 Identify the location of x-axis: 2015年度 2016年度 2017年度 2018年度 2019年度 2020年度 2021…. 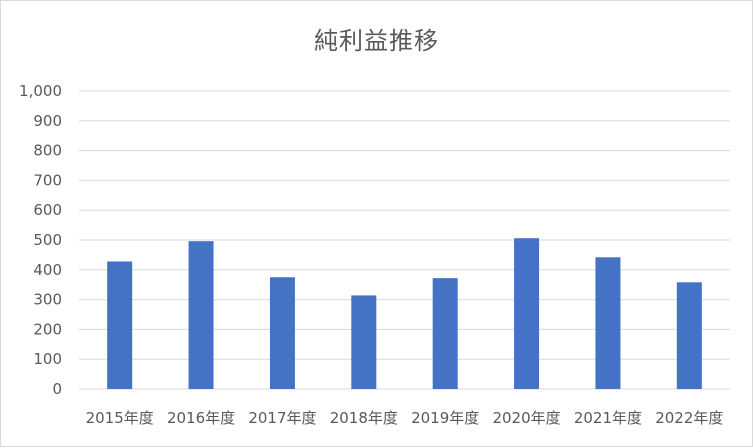
(405, 418).